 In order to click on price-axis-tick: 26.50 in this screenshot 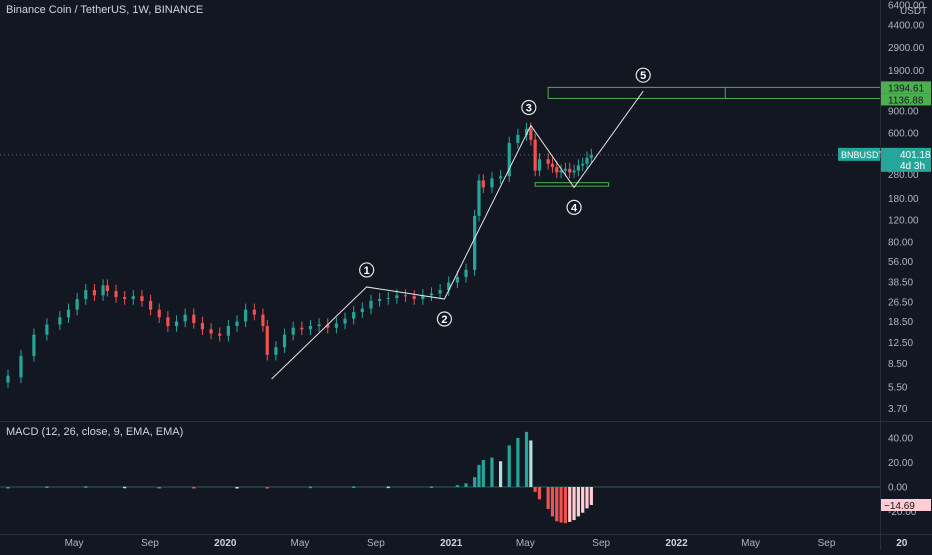, I will do `click(900, 303)`.